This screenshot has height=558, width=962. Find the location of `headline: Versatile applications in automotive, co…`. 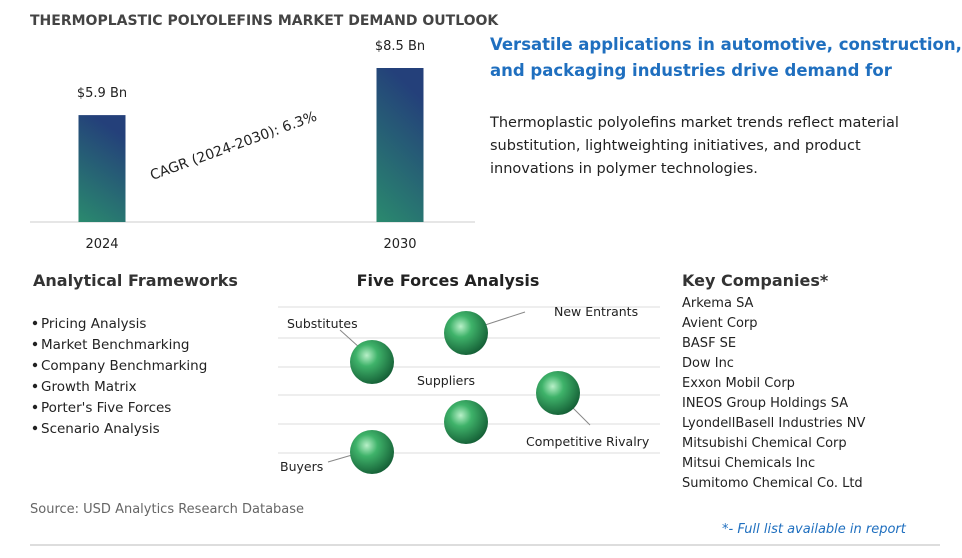

headline: Versatile applications in automotive, co… is located at coordinates (726, 44).